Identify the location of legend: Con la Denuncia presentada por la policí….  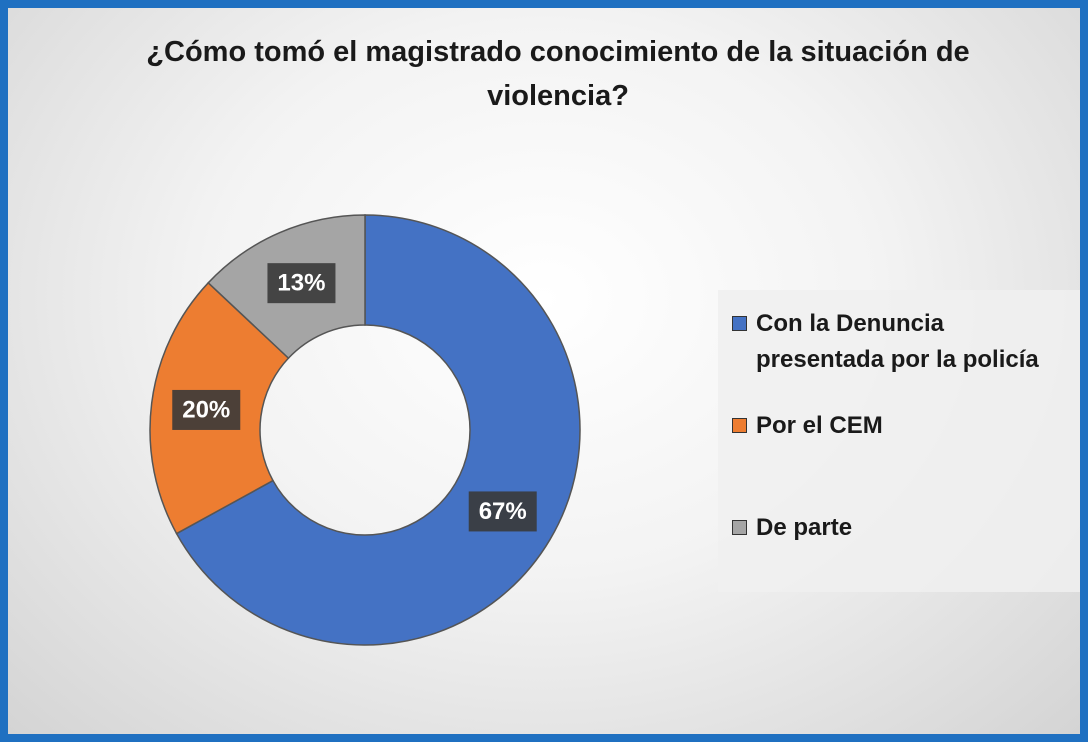
(899, 441).